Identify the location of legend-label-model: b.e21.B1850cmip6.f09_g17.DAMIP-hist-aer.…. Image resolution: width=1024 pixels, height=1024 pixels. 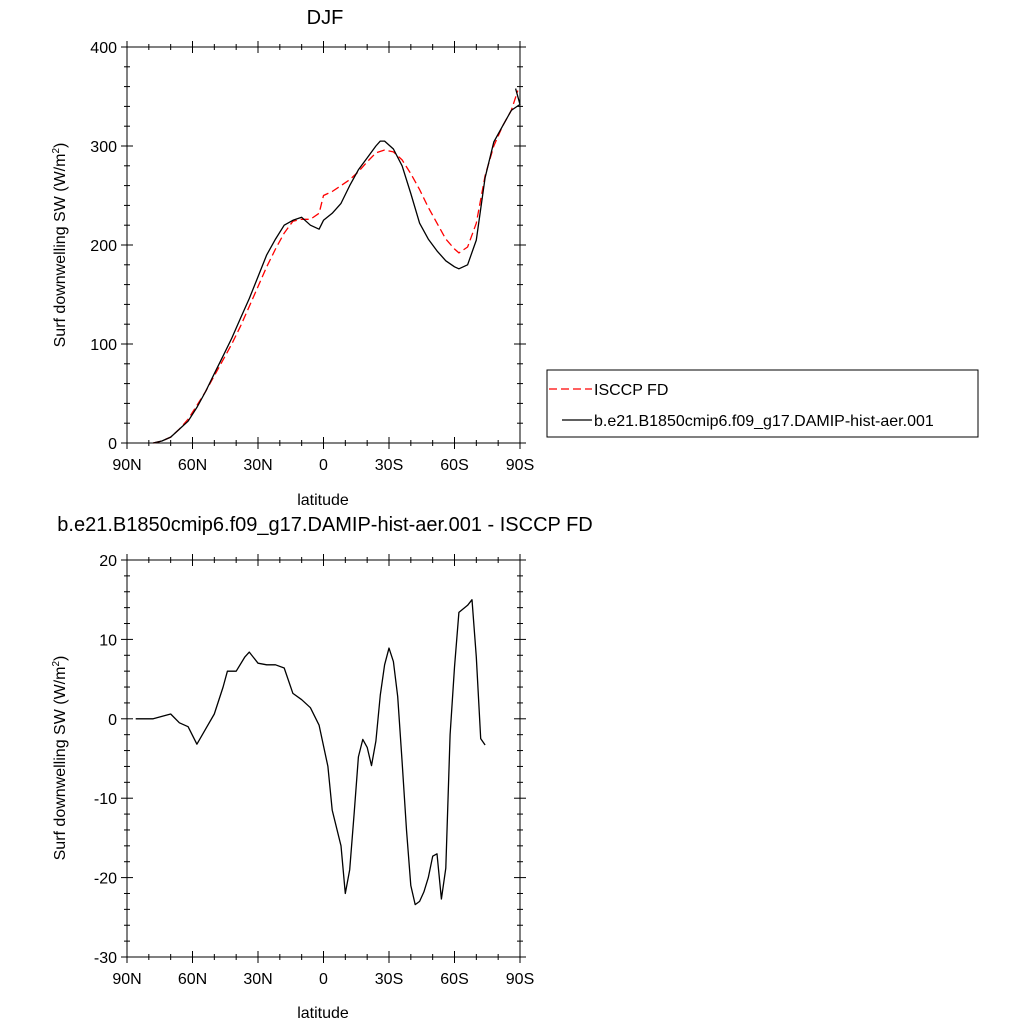
(764, 421).